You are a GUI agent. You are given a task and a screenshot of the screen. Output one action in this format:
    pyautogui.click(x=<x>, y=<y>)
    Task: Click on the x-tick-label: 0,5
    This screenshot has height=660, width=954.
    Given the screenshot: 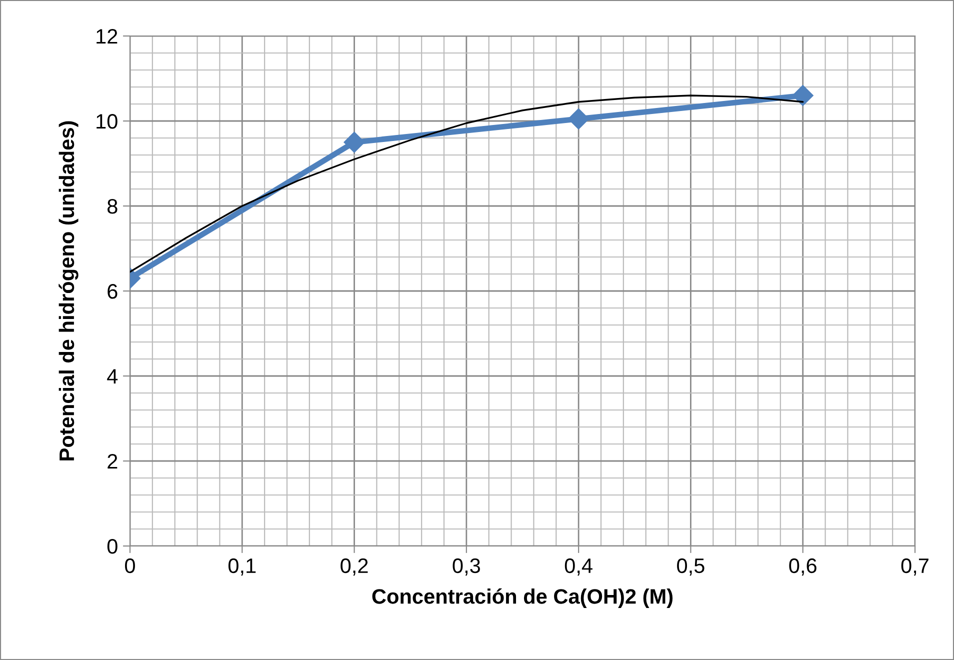 What is the action you would take?
    pyautogui.click(x=690, y=567)
    